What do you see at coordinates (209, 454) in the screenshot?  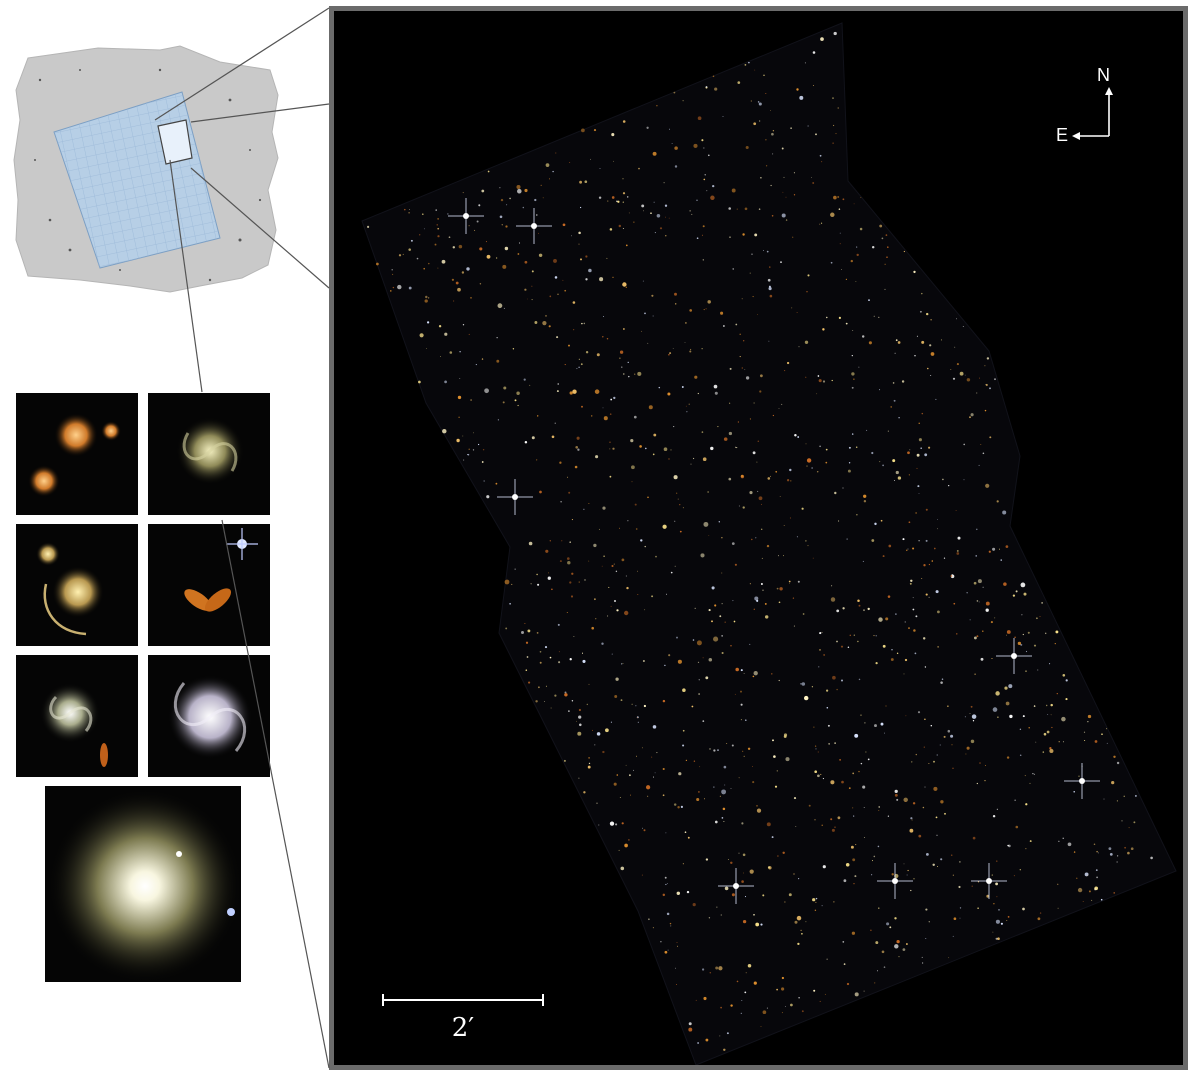 I see `face-on-spiral-thumbnail` at bounding box center [209, 454].